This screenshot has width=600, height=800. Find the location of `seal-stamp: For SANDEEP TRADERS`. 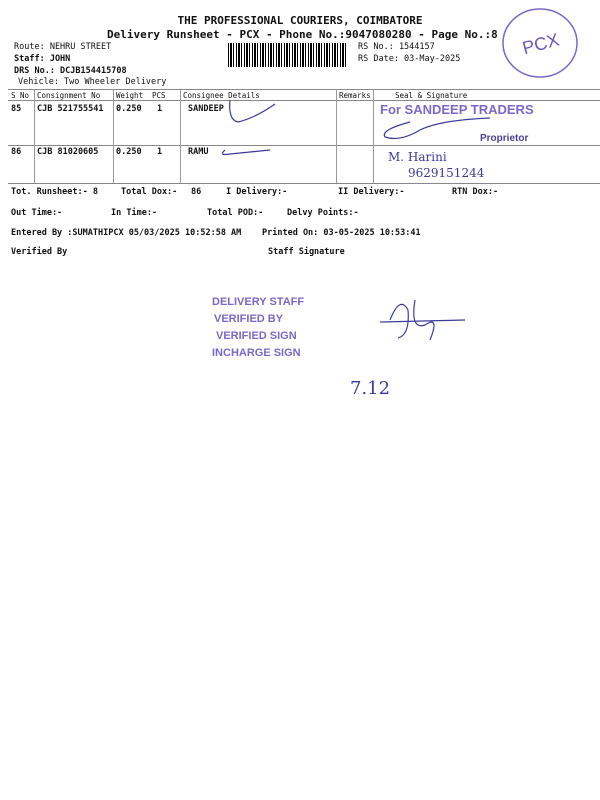

seal-stamp: For SANDEEP TRADERS is located at coordinates (457, 109).